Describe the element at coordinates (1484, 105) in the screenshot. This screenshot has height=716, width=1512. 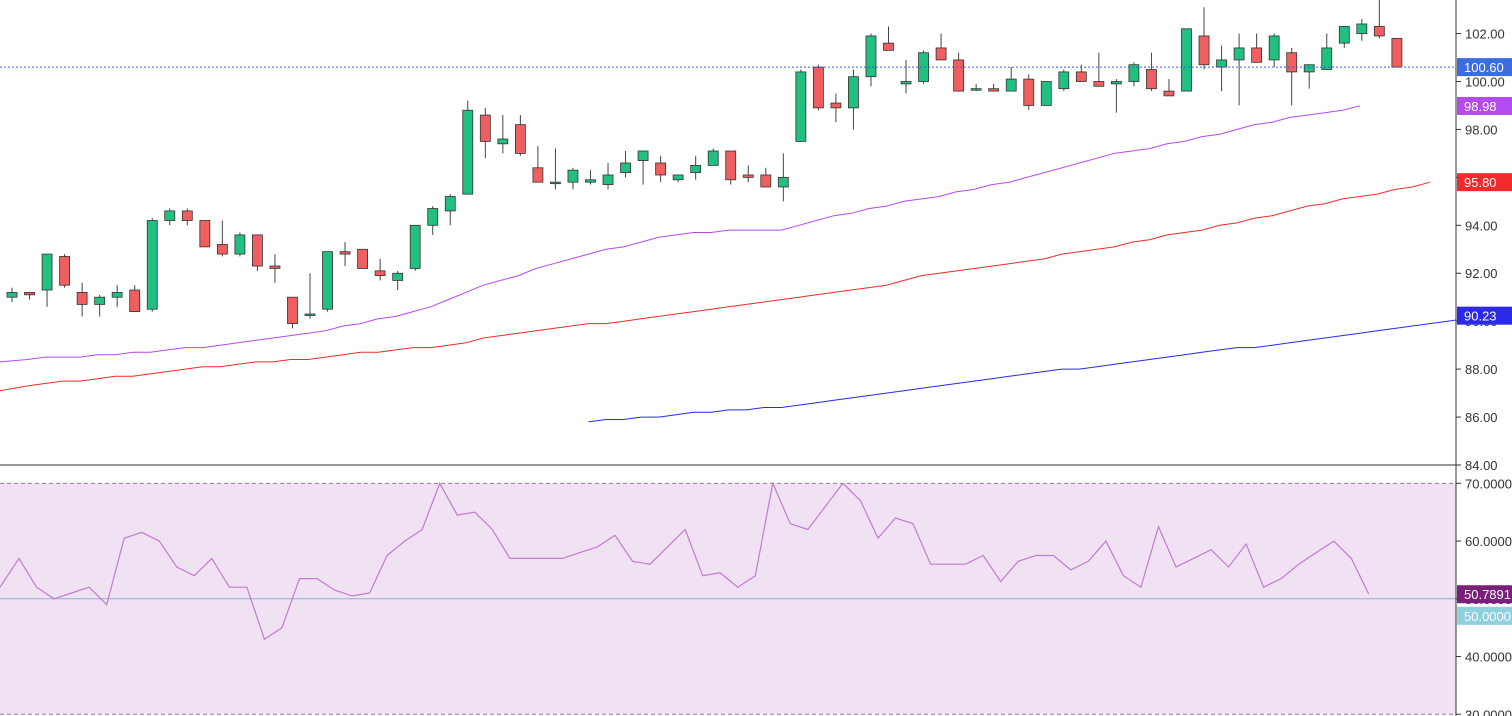
I see `ma-value-badge-1-bg` at that location.